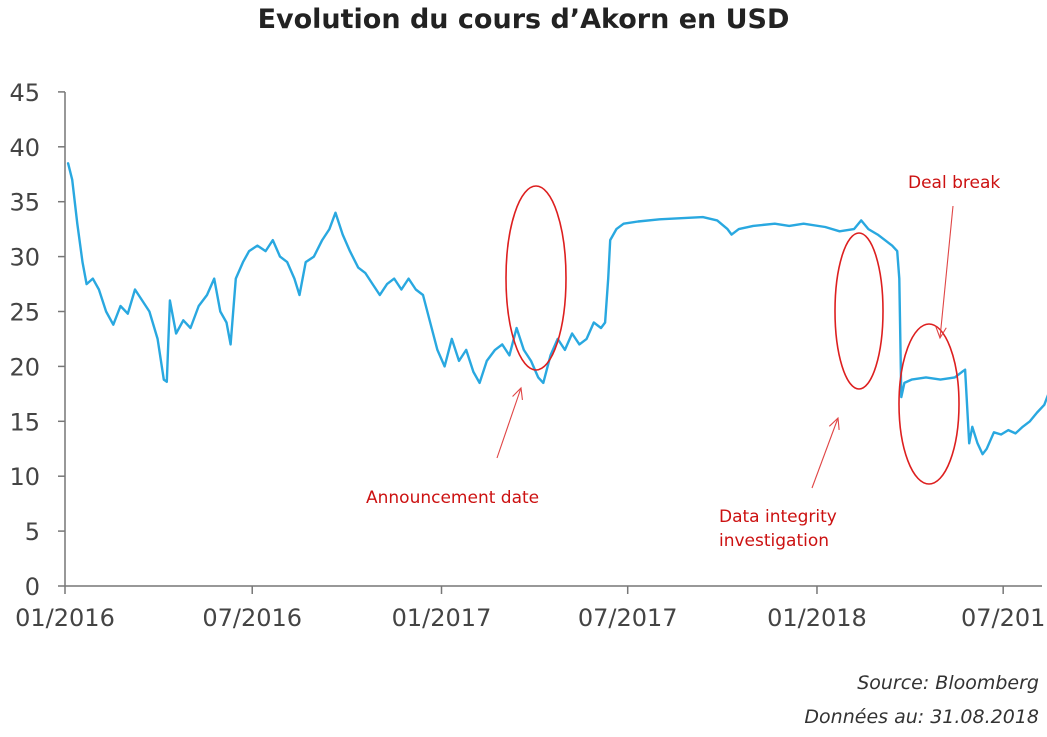 The width and height of the screenshot is (1047, 737). I want to click on x-tick-label: 01/2016, so click(65, 618).